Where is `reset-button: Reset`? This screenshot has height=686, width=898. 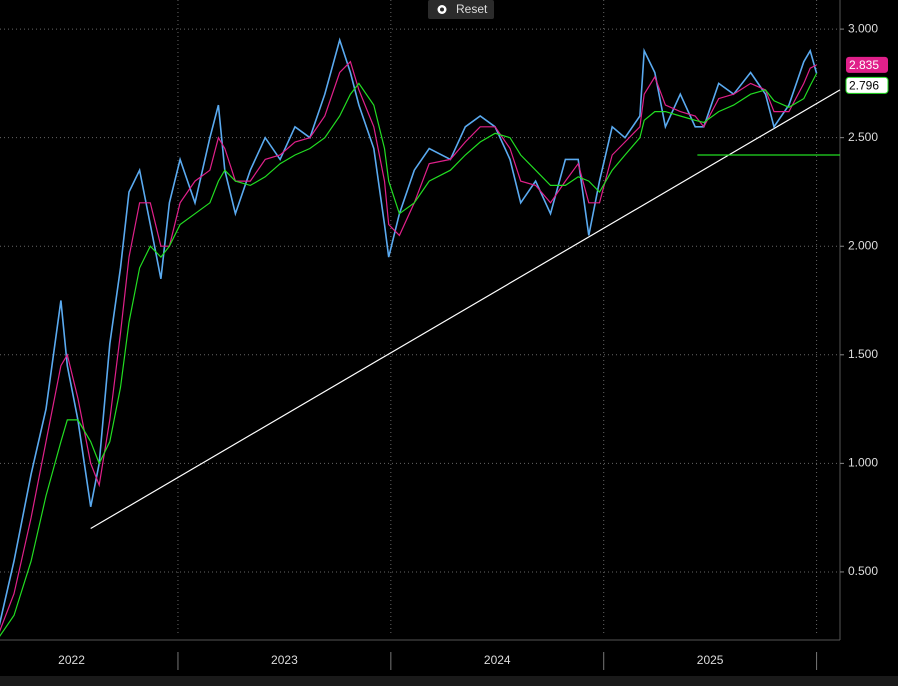
reset-button: Reset is located at coordinates (461, 9).